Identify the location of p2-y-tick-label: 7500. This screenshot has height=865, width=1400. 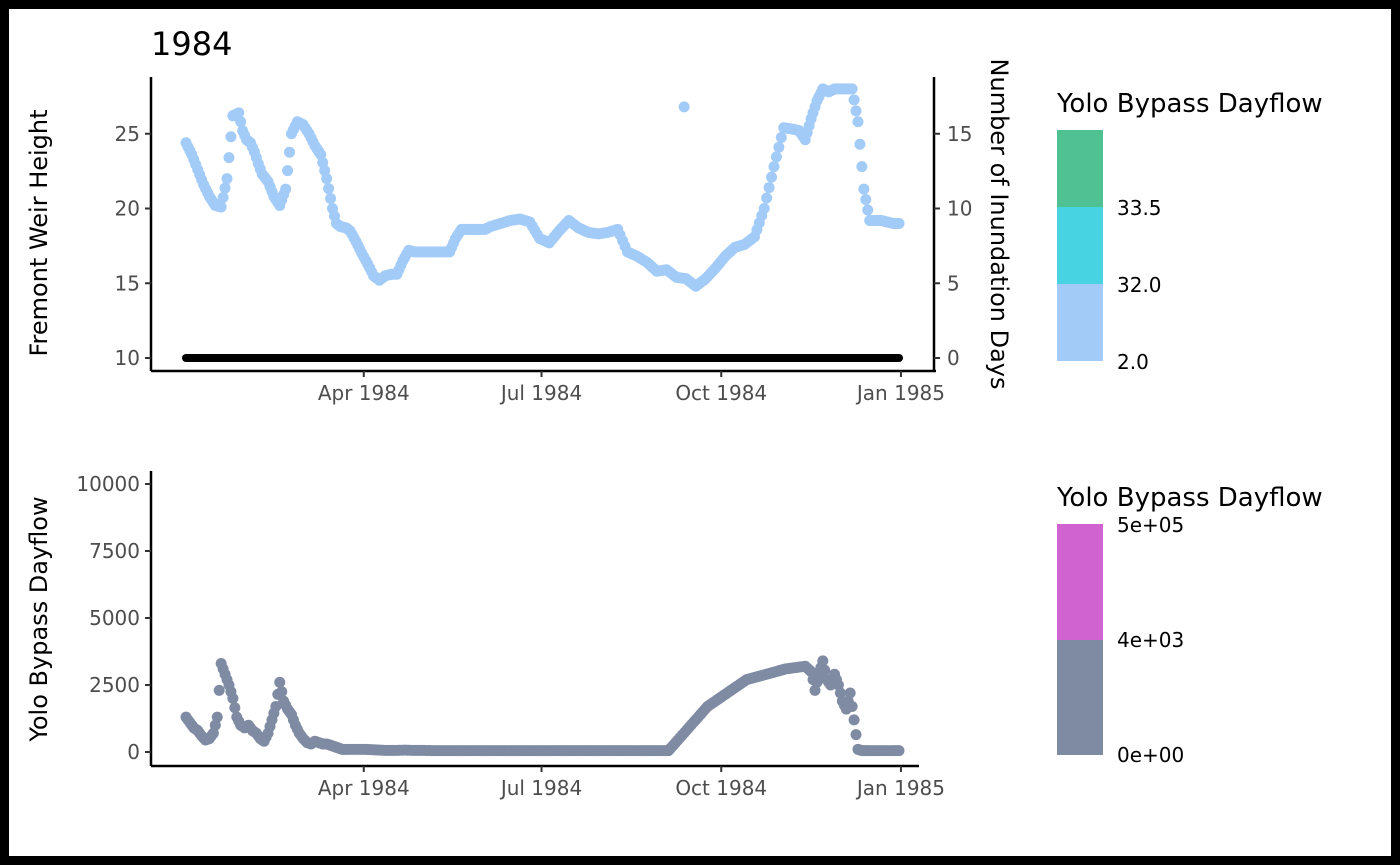
(114, 551).